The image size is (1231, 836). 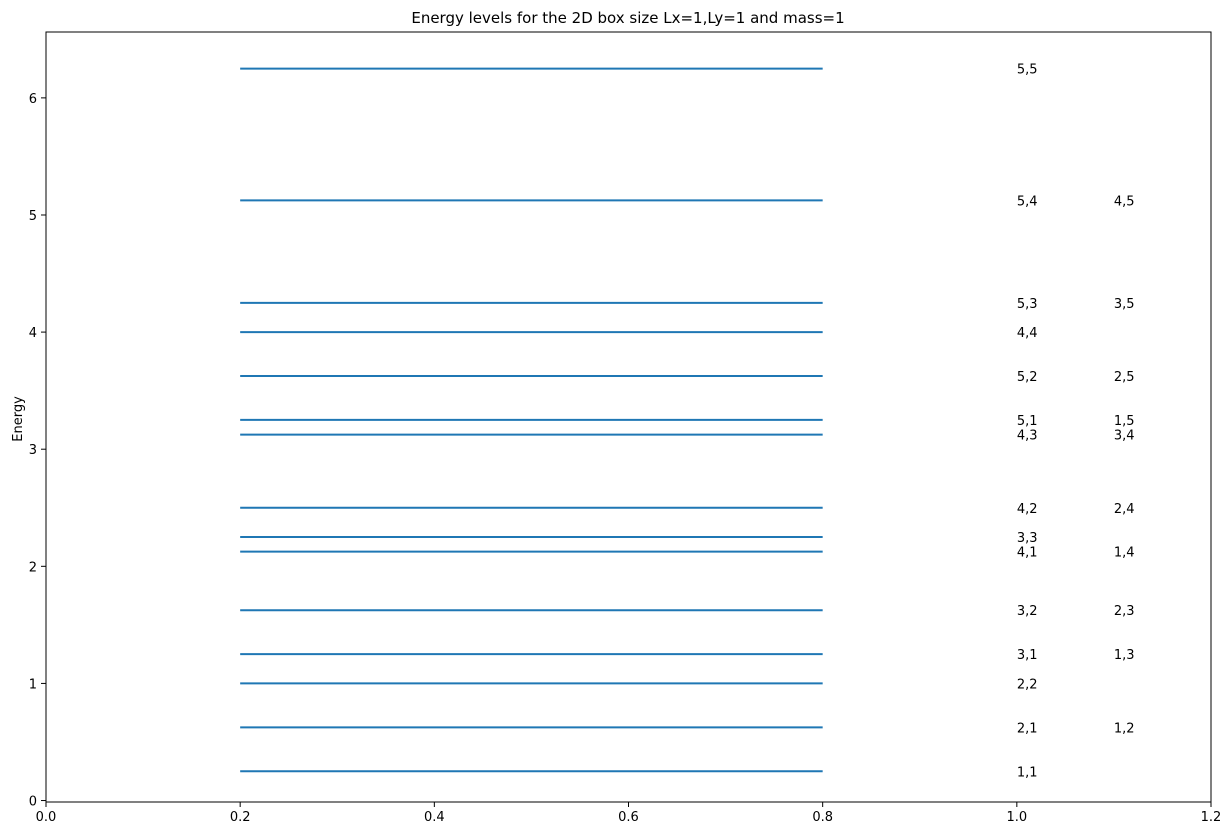 I want to click on y-tick-label: 3, so click(x=33, y=450).